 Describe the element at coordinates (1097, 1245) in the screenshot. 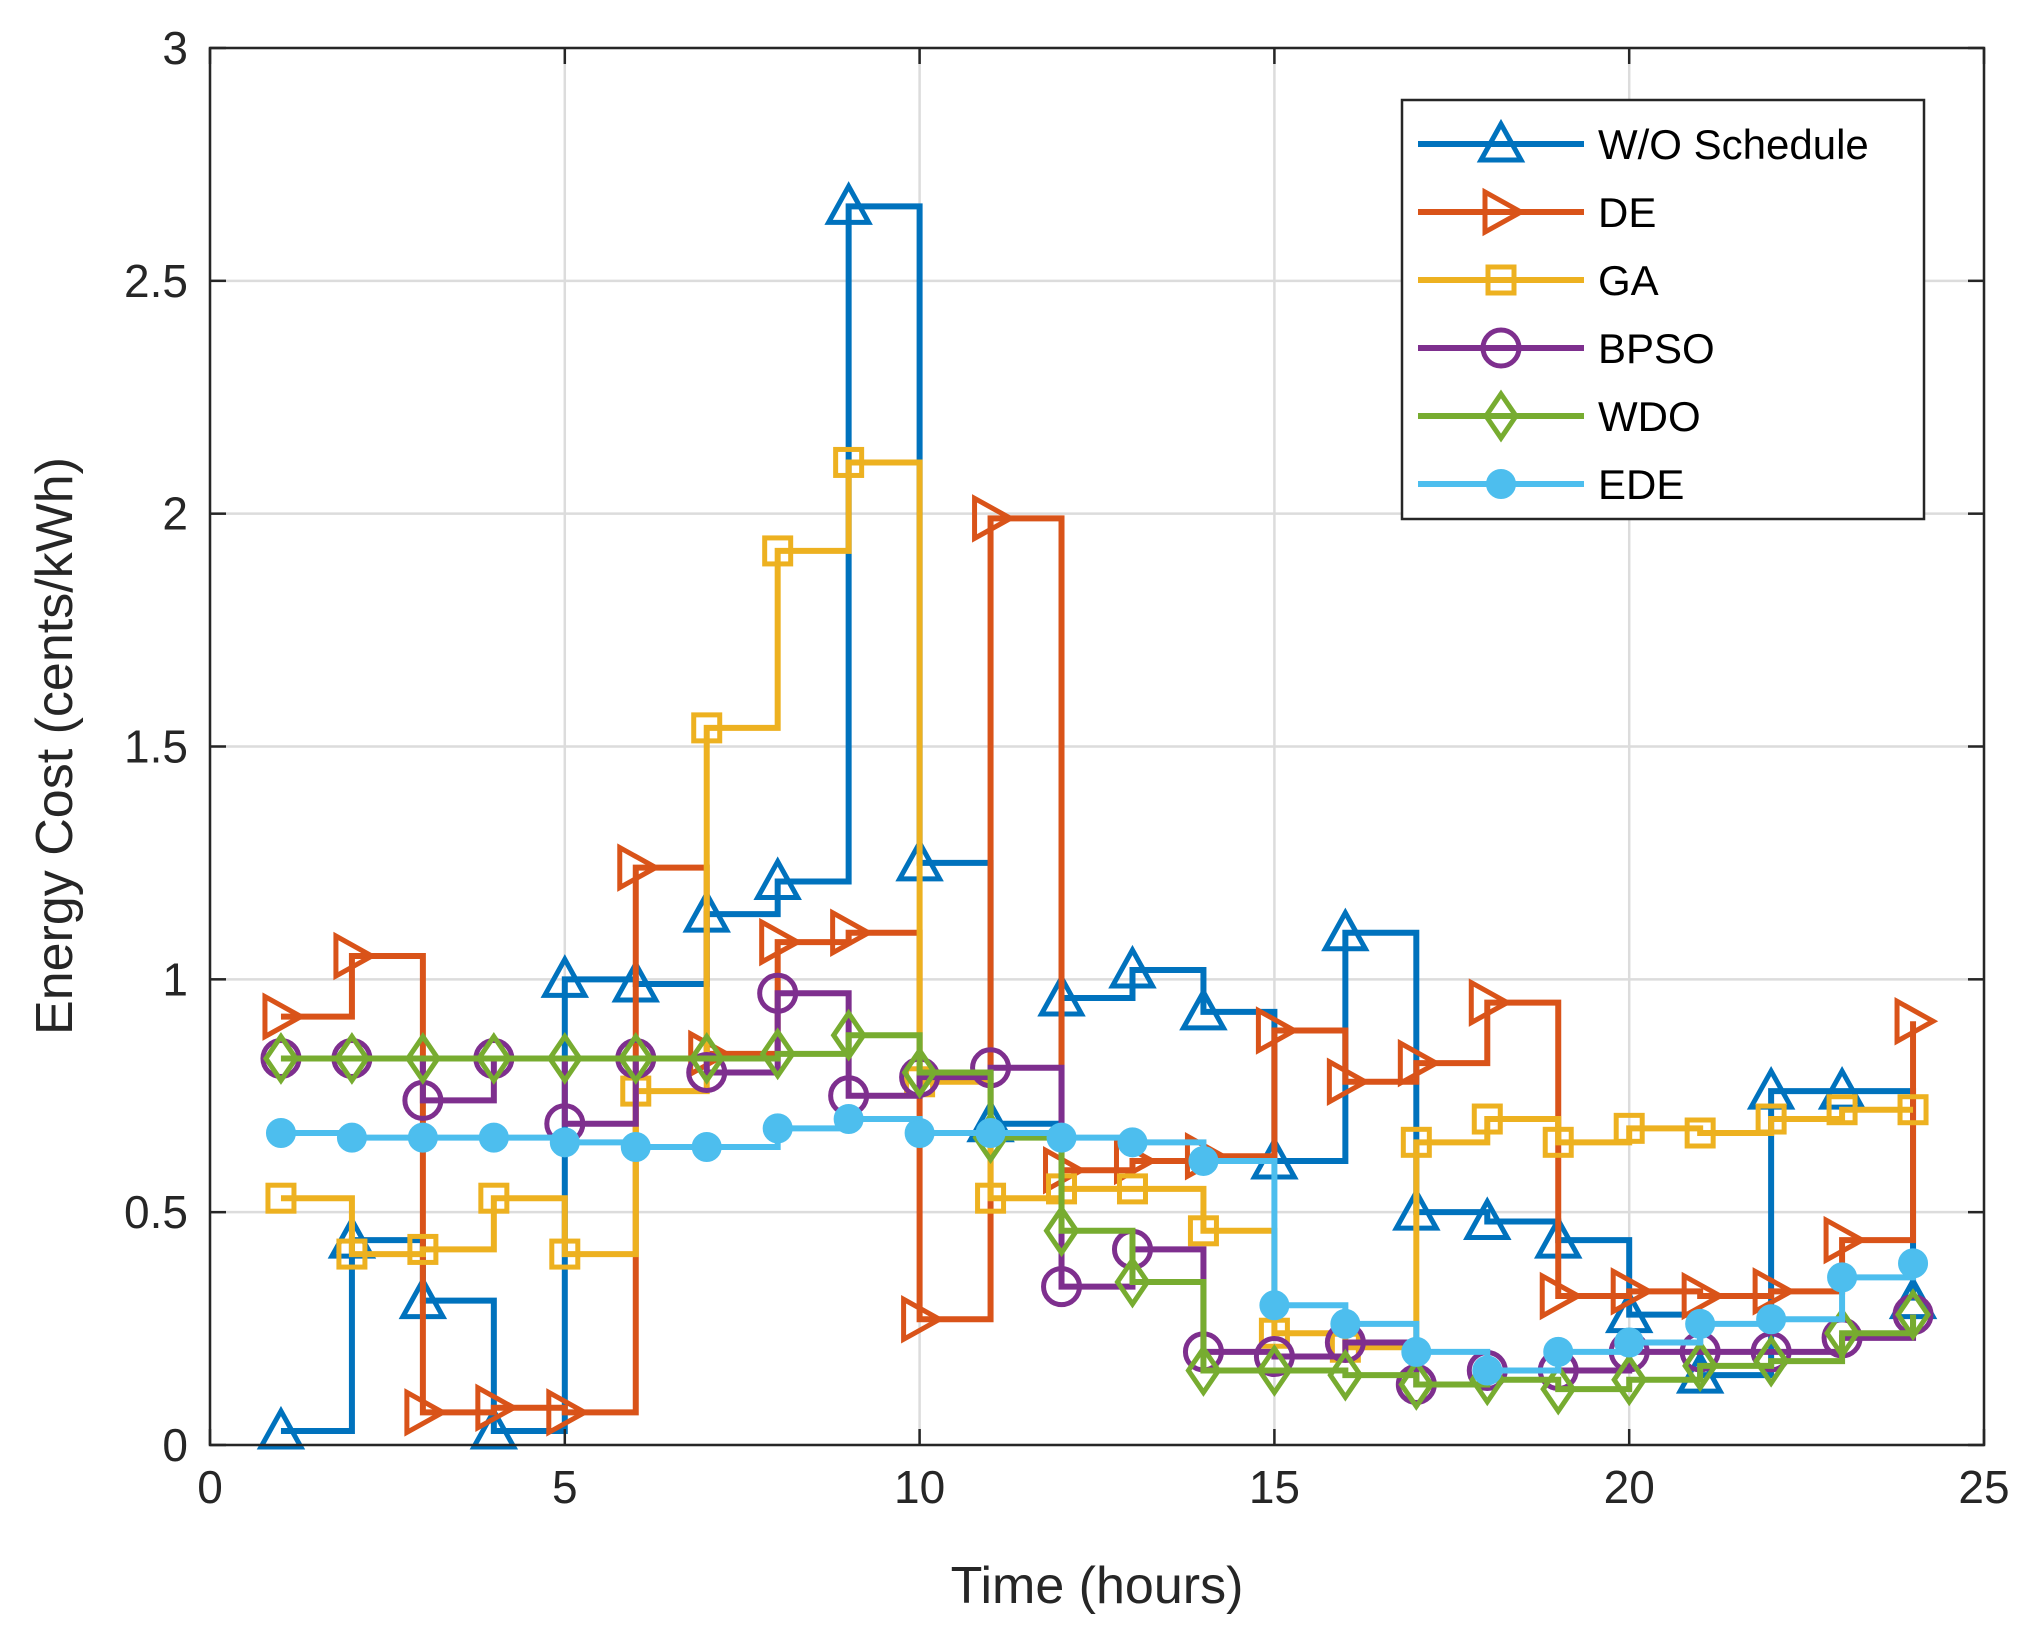

I see `series-ede` at that location.